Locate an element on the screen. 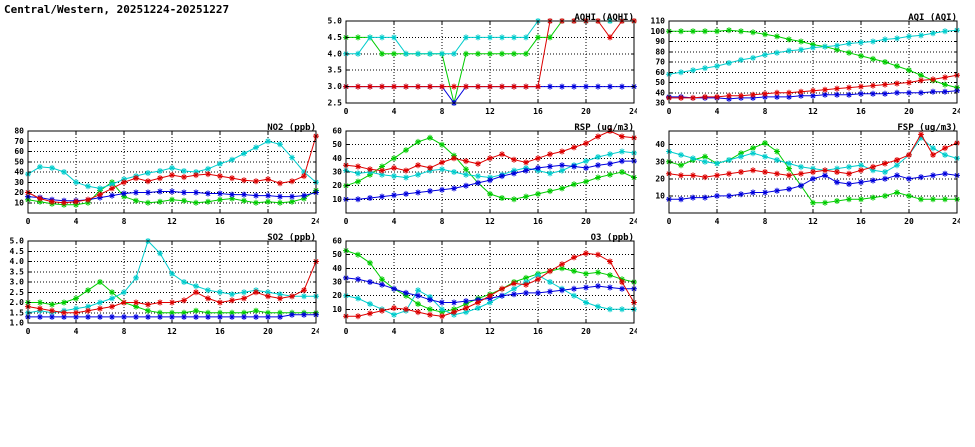 The width and height of the screenshot is (975, 447). y-tick-label: 110 is located at coordinates (658, 21).